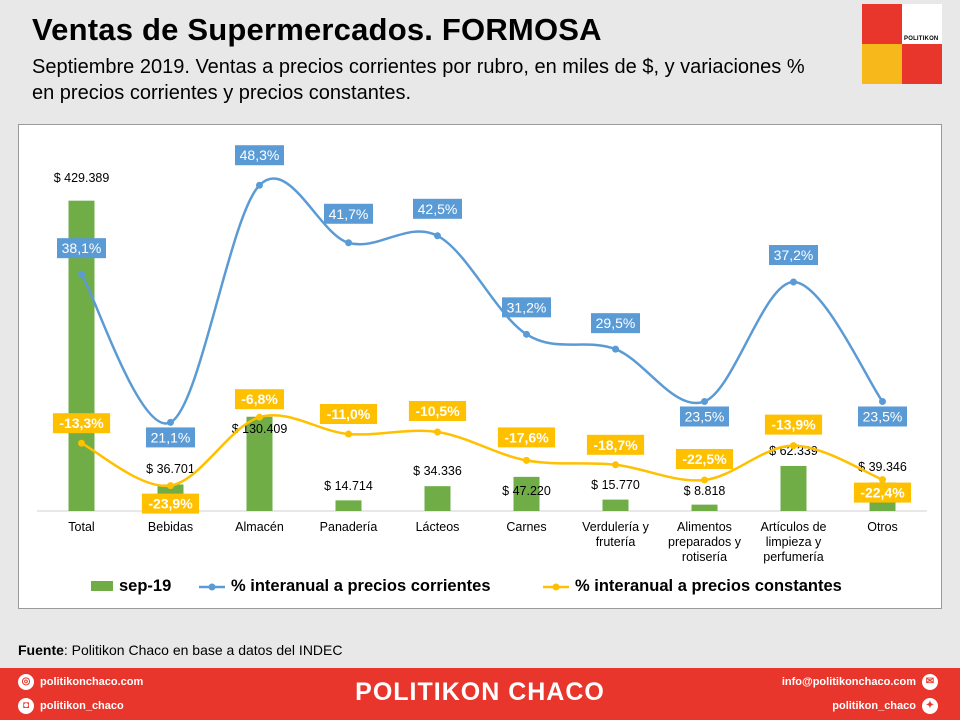  I want to click on bar-value-label-0: $ 429.389, so click(82, 178).